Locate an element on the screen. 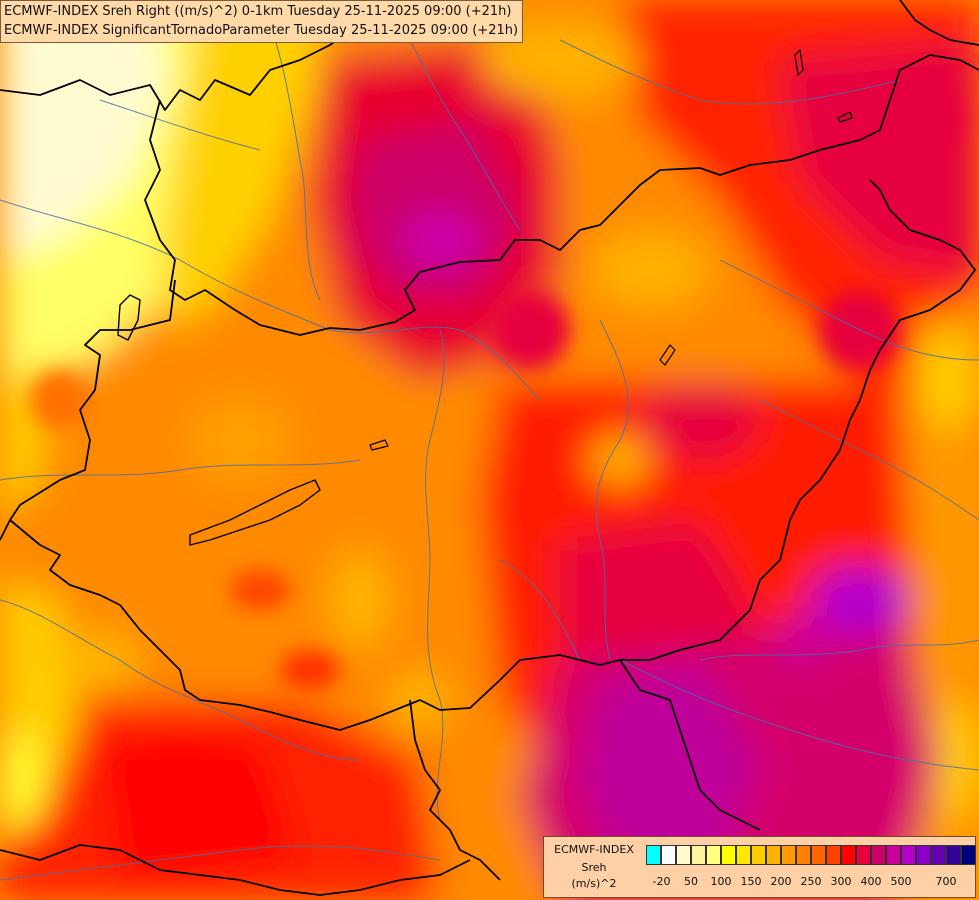  legend-tick-label: 500 is located at coordinates (901, 881).